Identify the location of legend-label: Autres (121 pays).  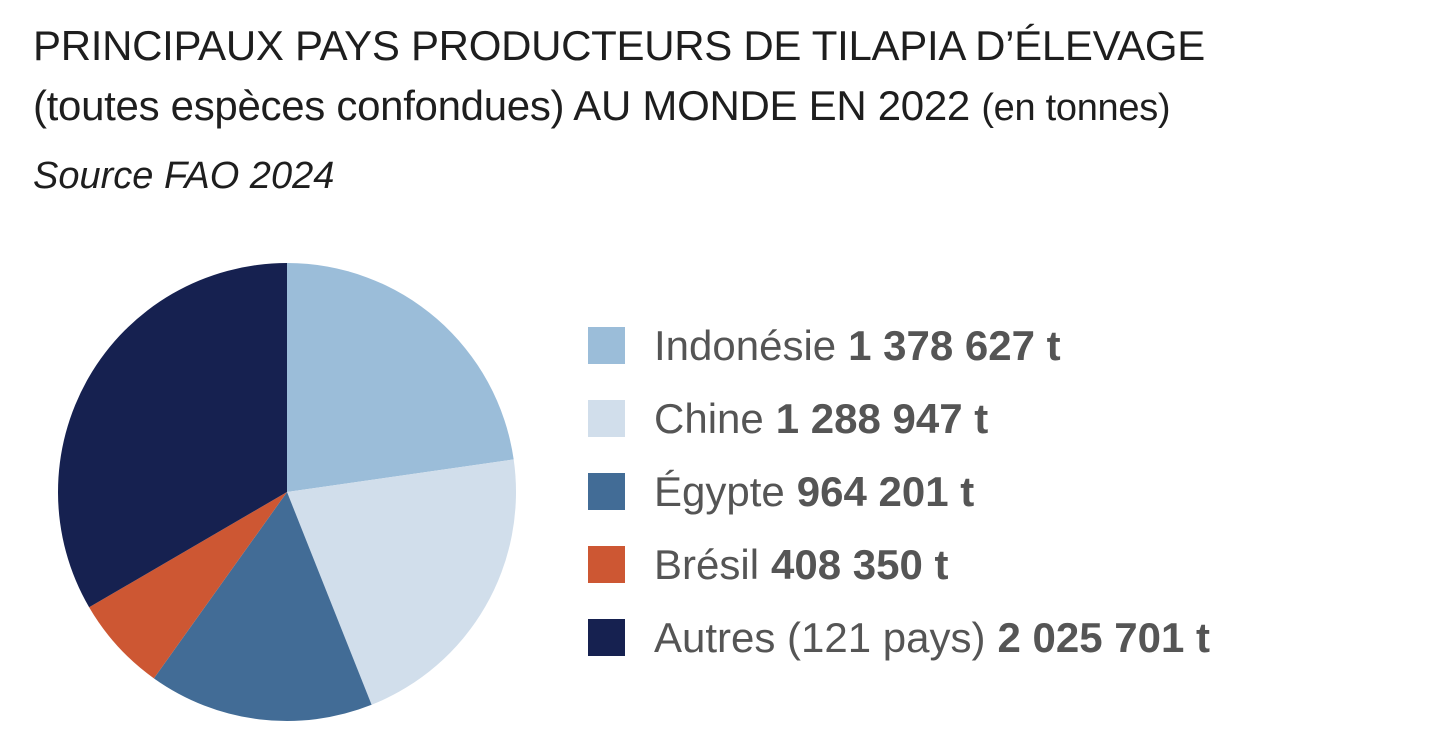
(820, 637).